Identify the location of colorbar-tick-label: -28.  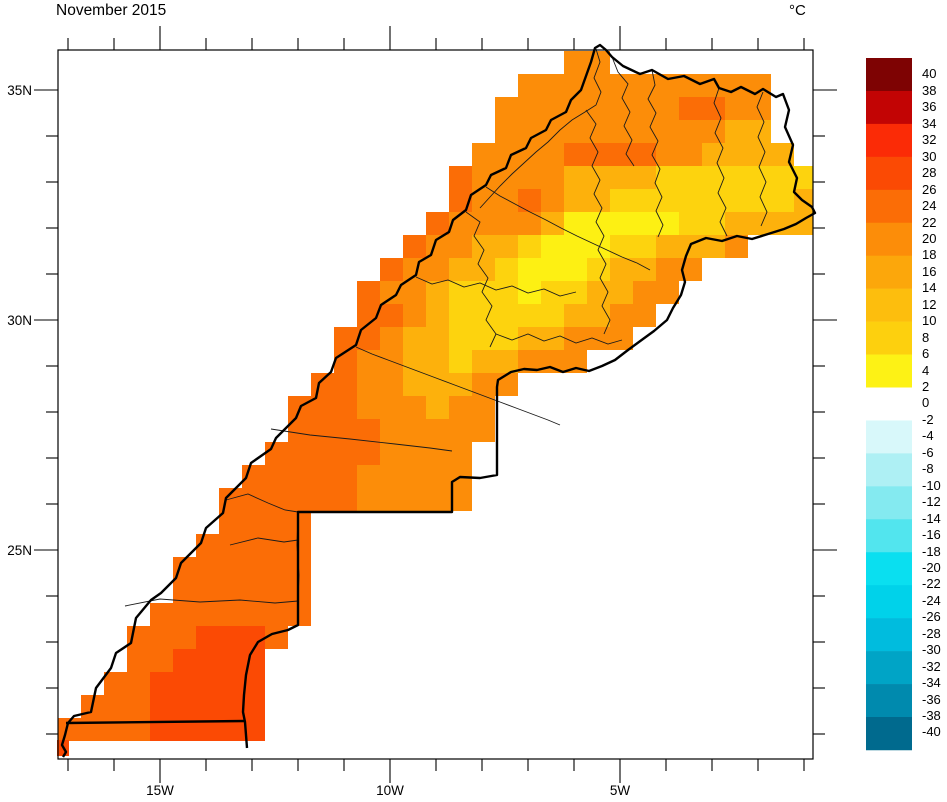
(931, 633).